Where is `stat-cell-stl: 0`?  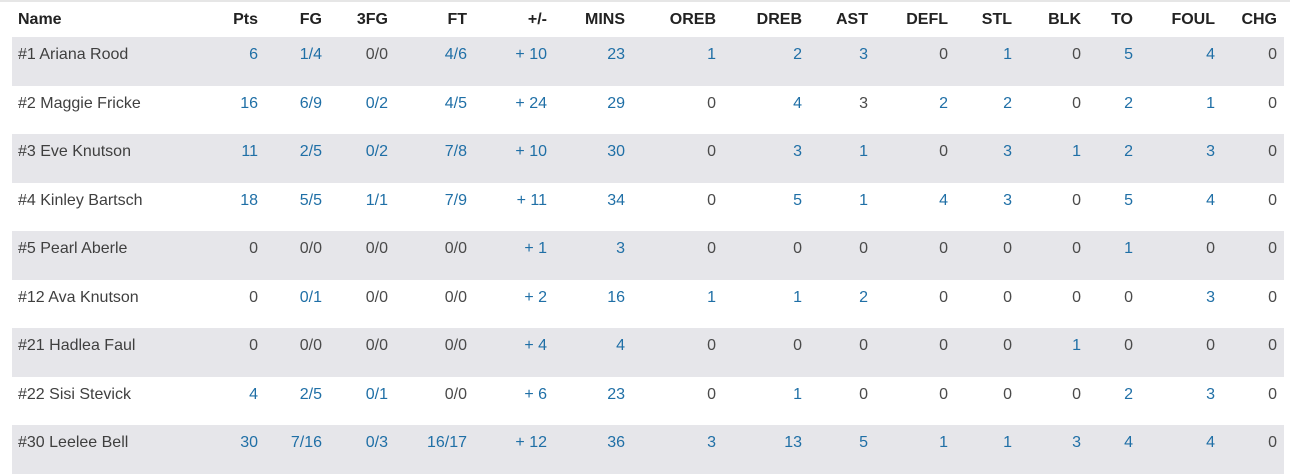 stat-cell-stl: 0 is located at coordinates (987, 303).